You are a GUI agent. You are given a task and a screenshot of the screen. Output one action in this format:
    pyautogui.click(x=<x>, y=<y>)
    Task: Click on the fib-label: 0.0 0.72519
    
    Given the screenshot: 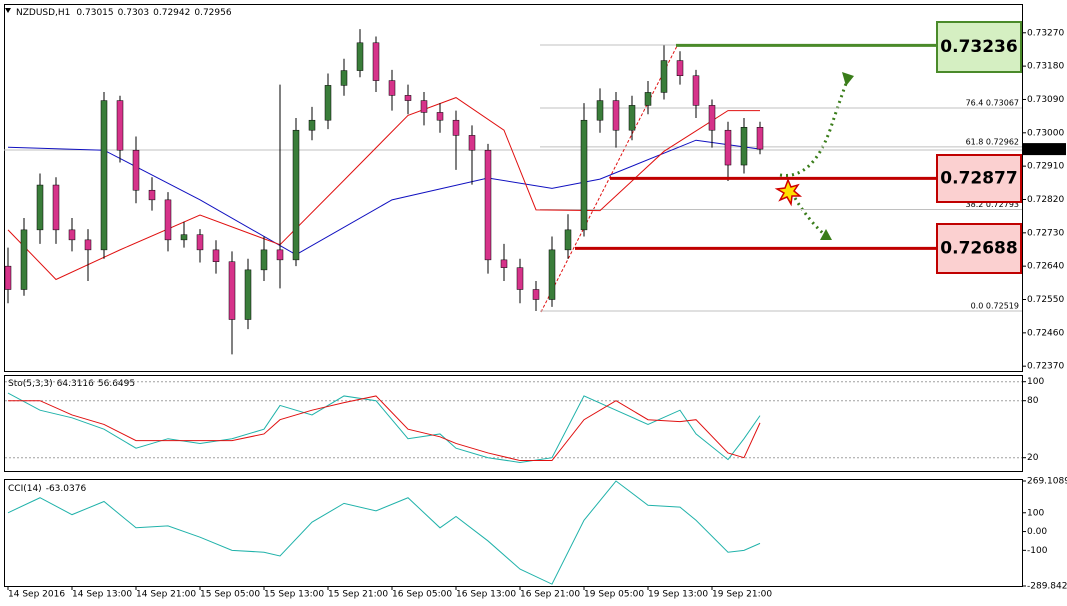 What is the action you would take?
    pyautogui.click(x=995, y=305)
    